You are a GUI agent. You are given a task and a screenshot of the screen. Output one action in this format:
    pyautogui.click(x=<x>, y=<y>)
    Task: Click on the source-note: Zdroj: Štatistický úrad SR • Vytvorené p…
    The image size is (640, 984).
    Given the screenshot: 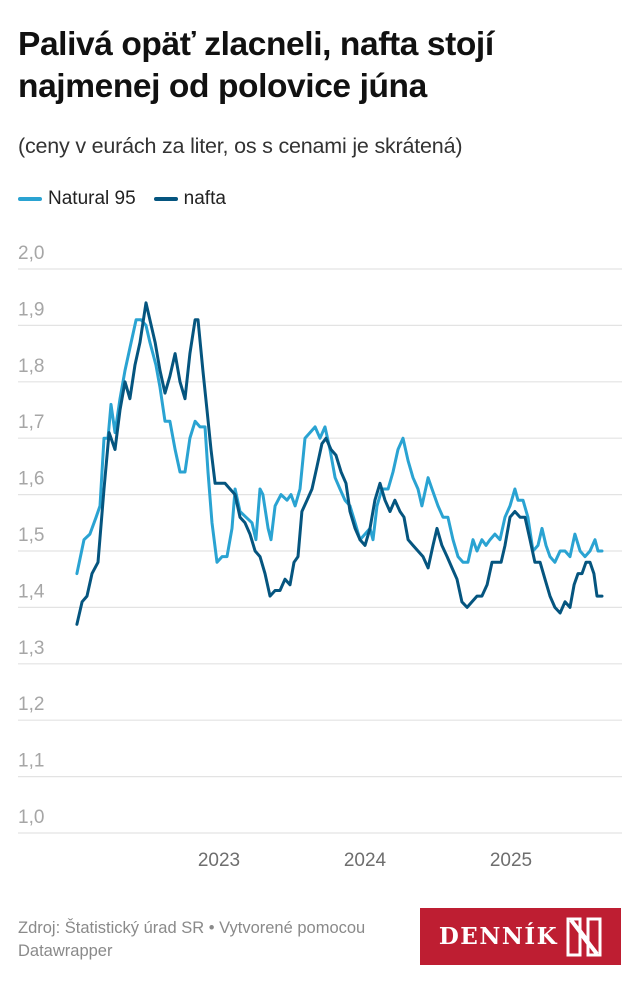 What is the action you would take?
    pyautogui.click(x=192, y=939)
    